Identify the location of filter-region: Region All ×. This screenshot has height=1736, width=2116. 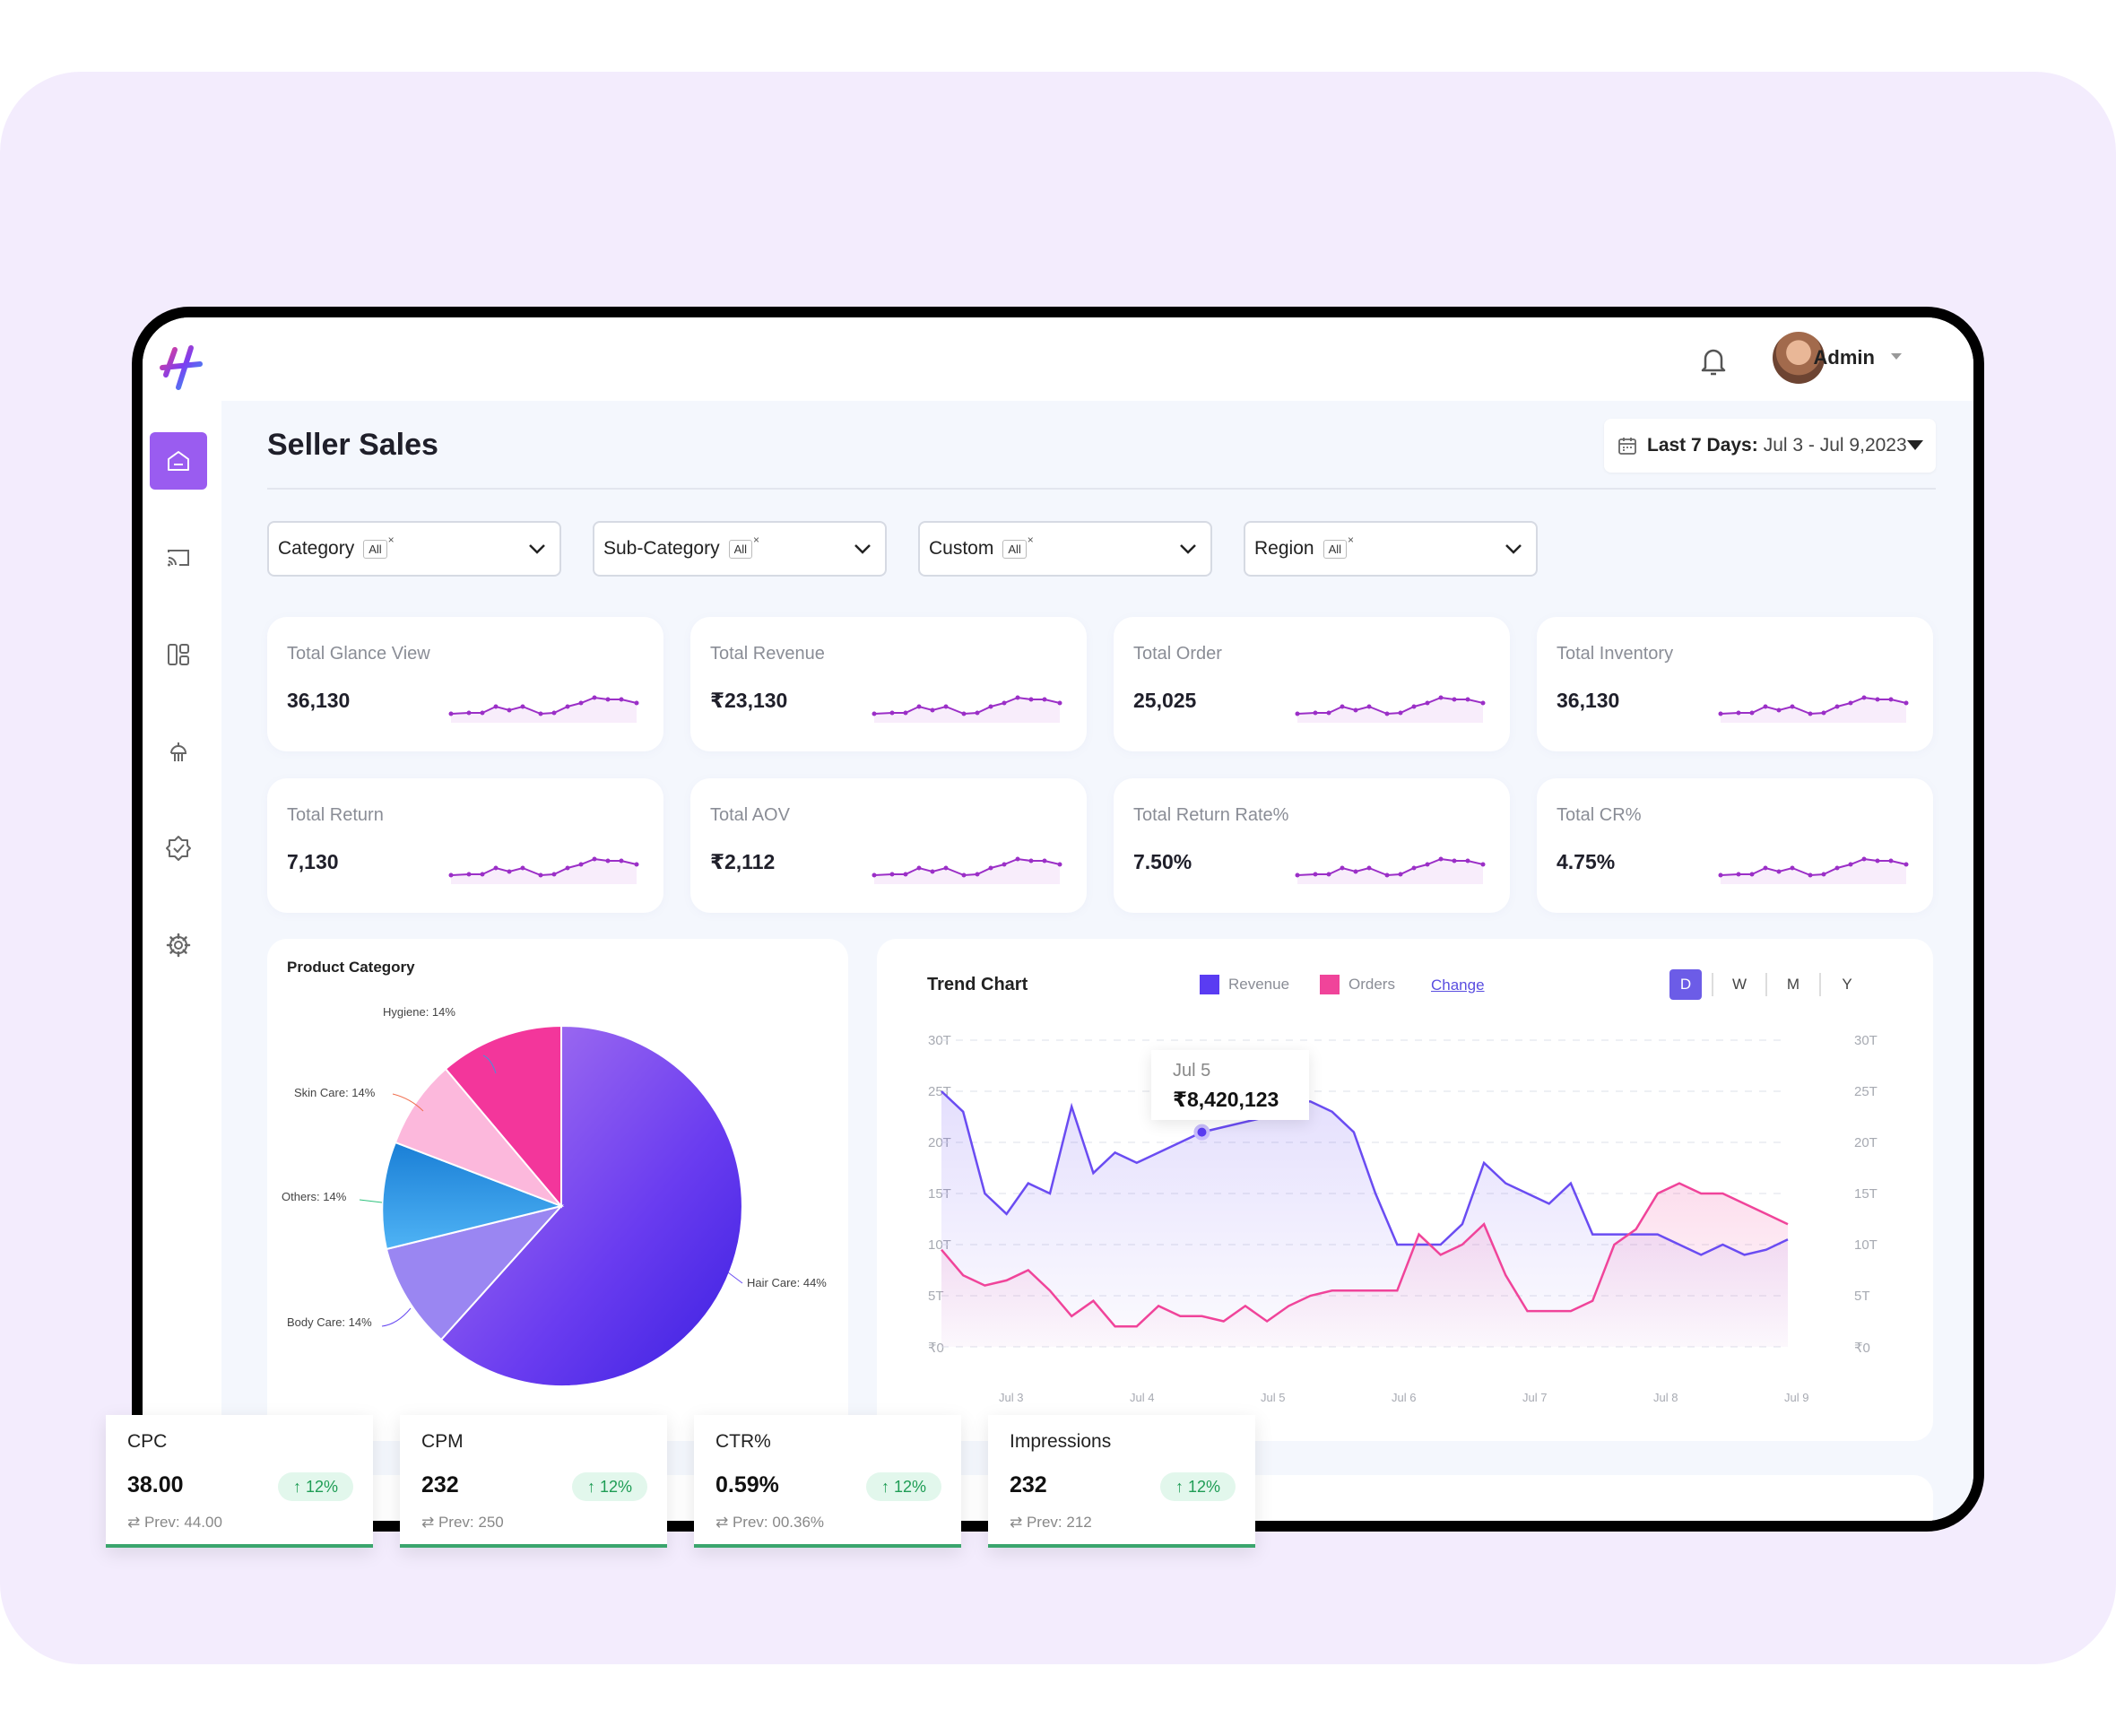
(1391, 549).